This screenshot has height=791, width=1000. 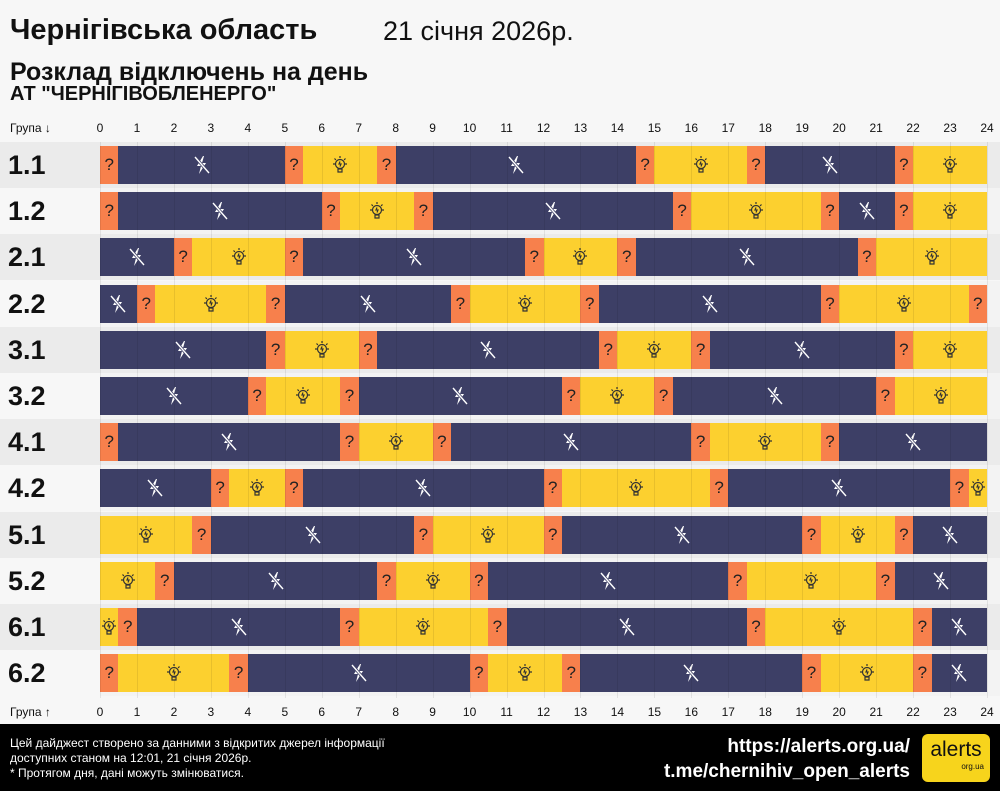 I want to click on group-name: 2.1, so click(x=27, y=257).